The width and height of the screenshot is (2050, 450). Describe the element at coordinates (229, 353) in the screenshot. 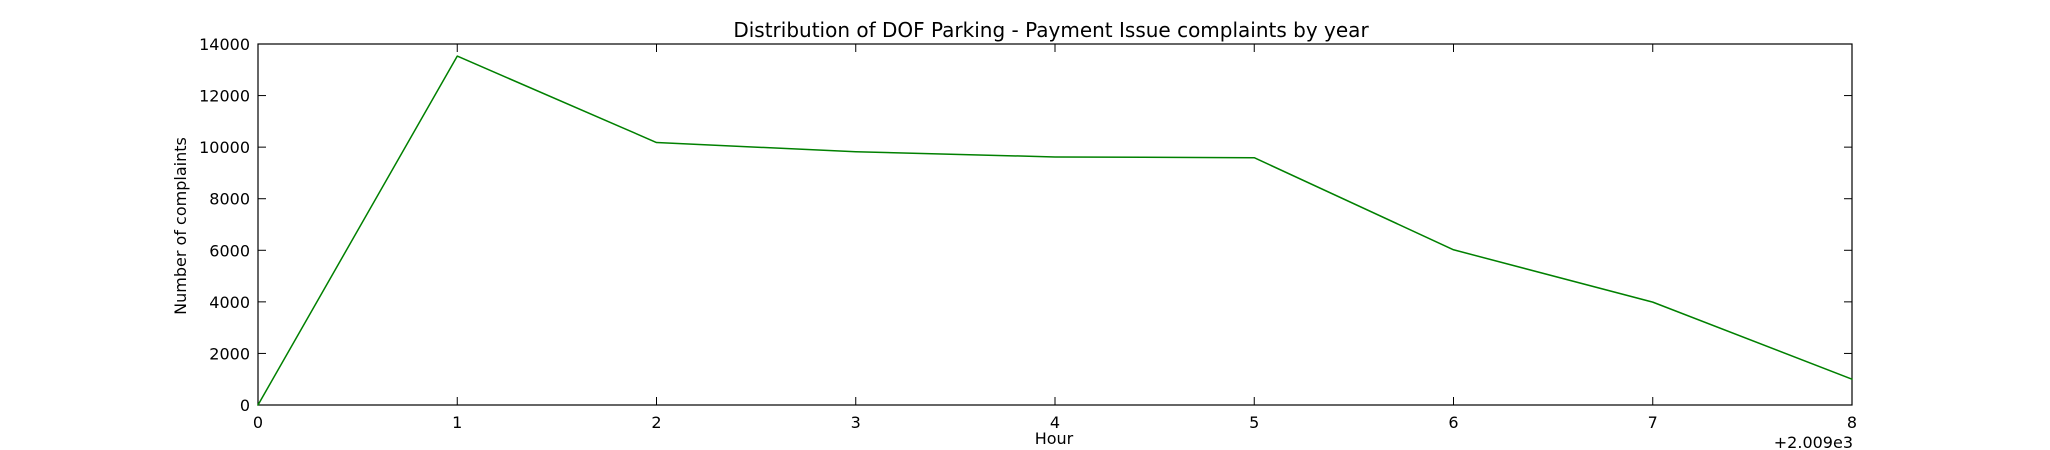

I see `y-tick-label: 2000` at that location.